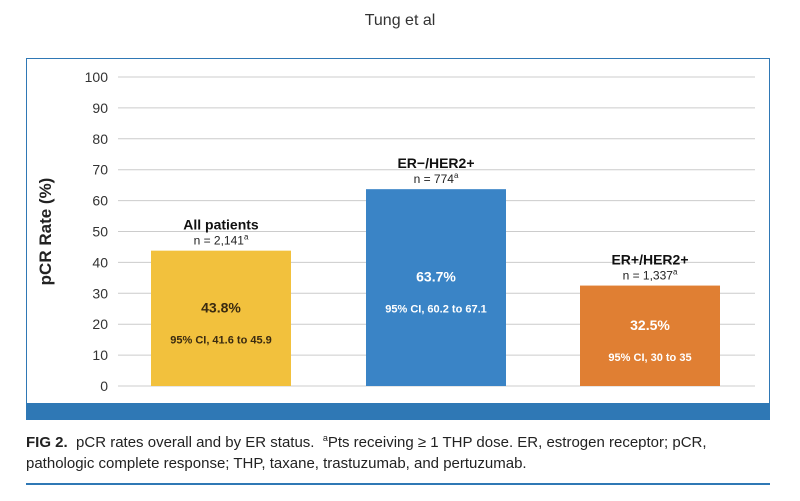  Describe the element at coordinates (650, 275) in the screenshot. I see `sample-size-label: n = 1,337a` at that location.